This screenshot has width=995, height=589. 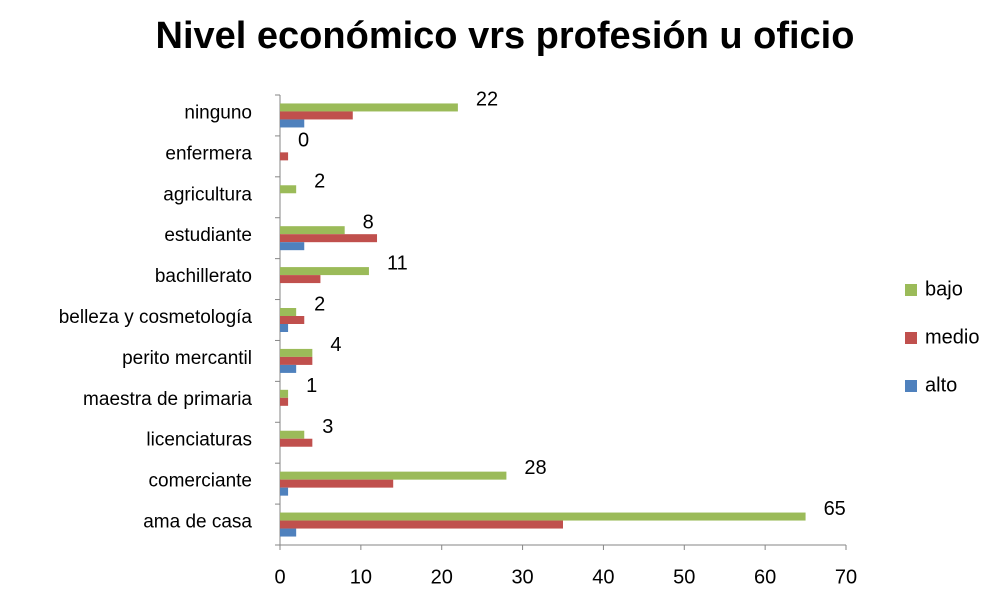 What do you see at coordinates (535, 468) in the screenshot?
I see `data-label: 28` at bounding box center [535, 468].